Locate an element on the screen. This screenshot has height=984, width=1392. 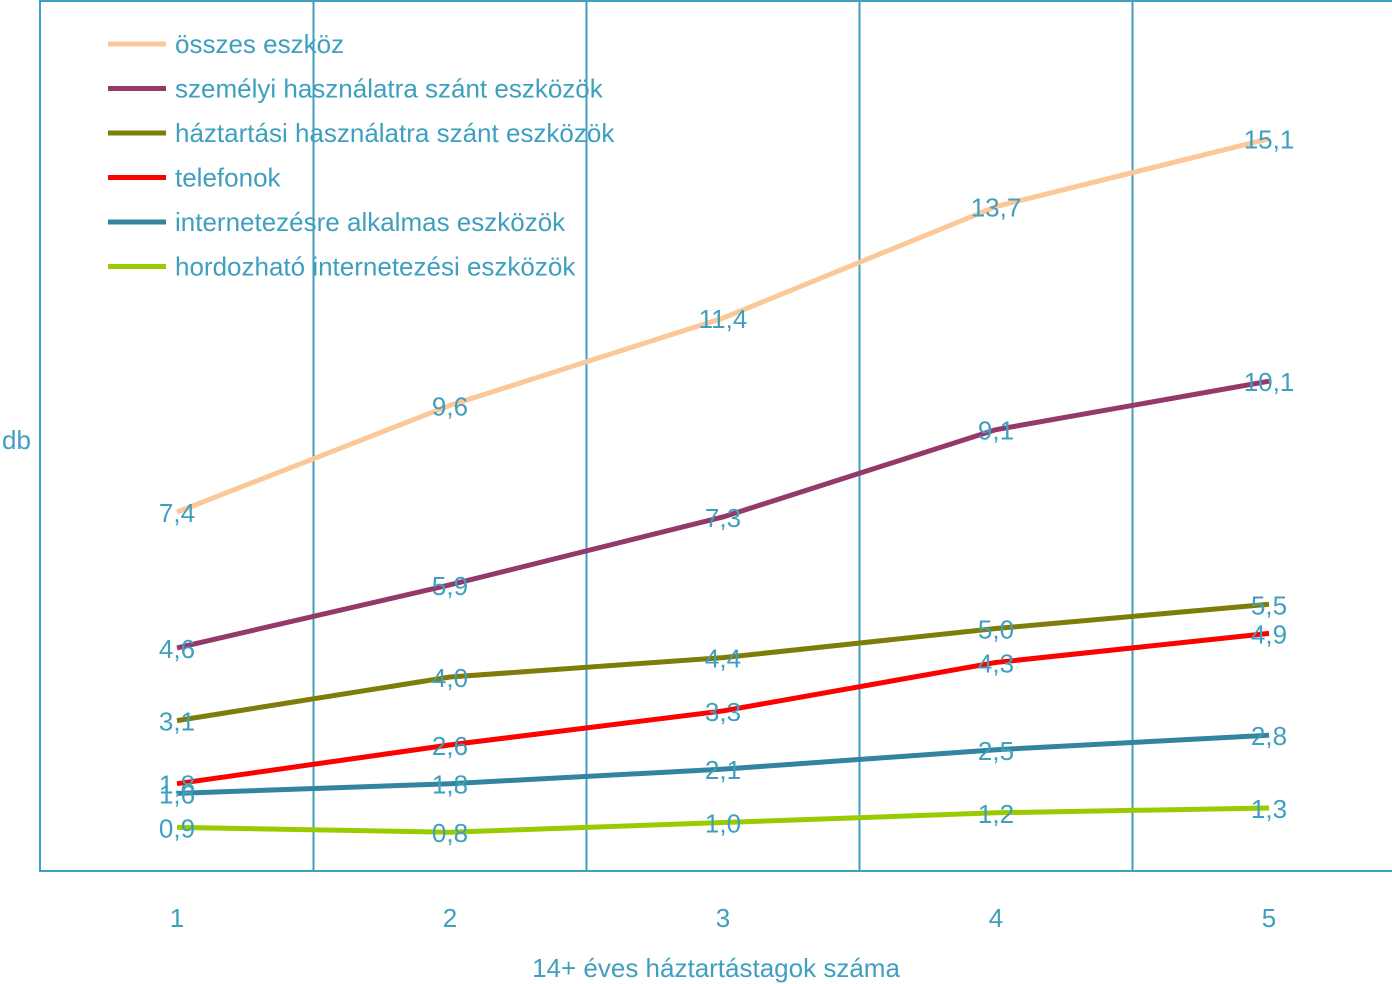
legend-item-label: internetezésre alkalmas eszközök is located at coordinates (370, 222).